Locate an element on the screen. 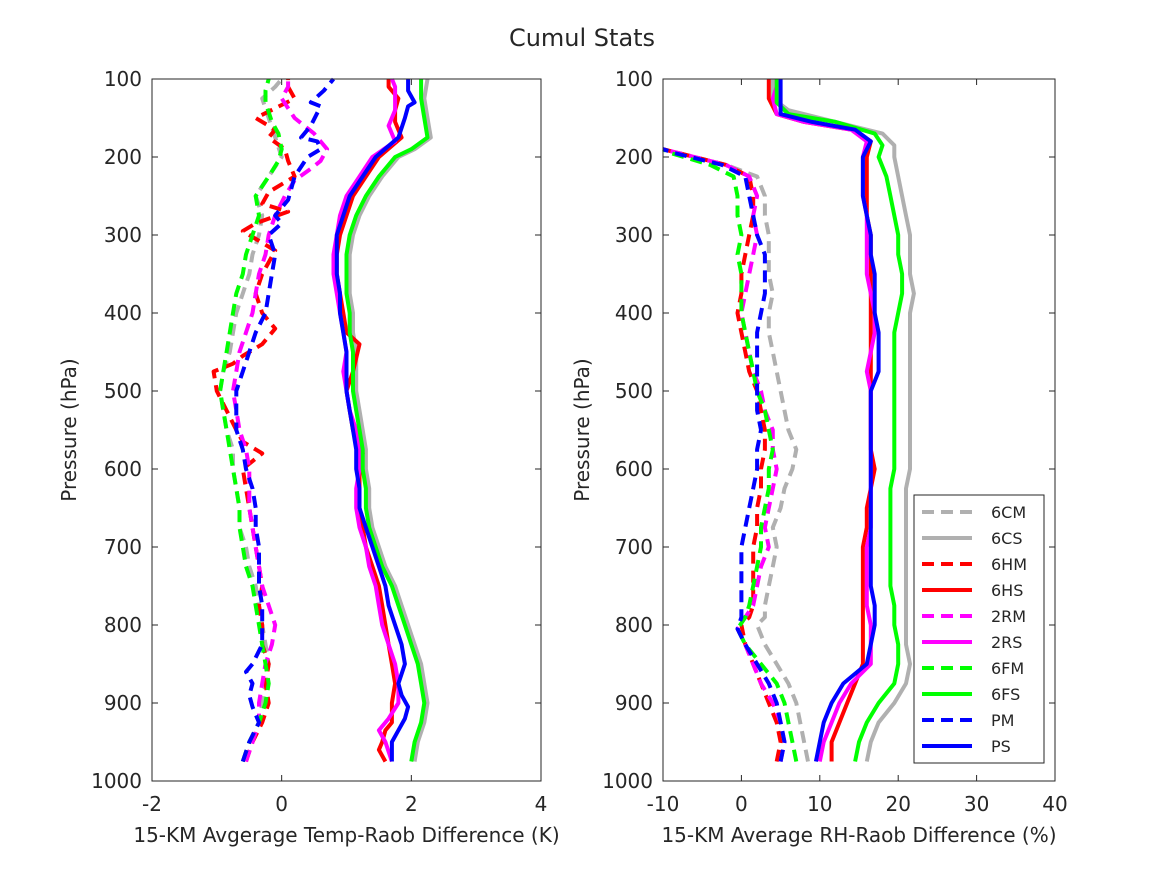  temp-panel-xlabel: 15-KM Avgerage Temp-Raob Difference (K) is located at coordinates (346, 835).